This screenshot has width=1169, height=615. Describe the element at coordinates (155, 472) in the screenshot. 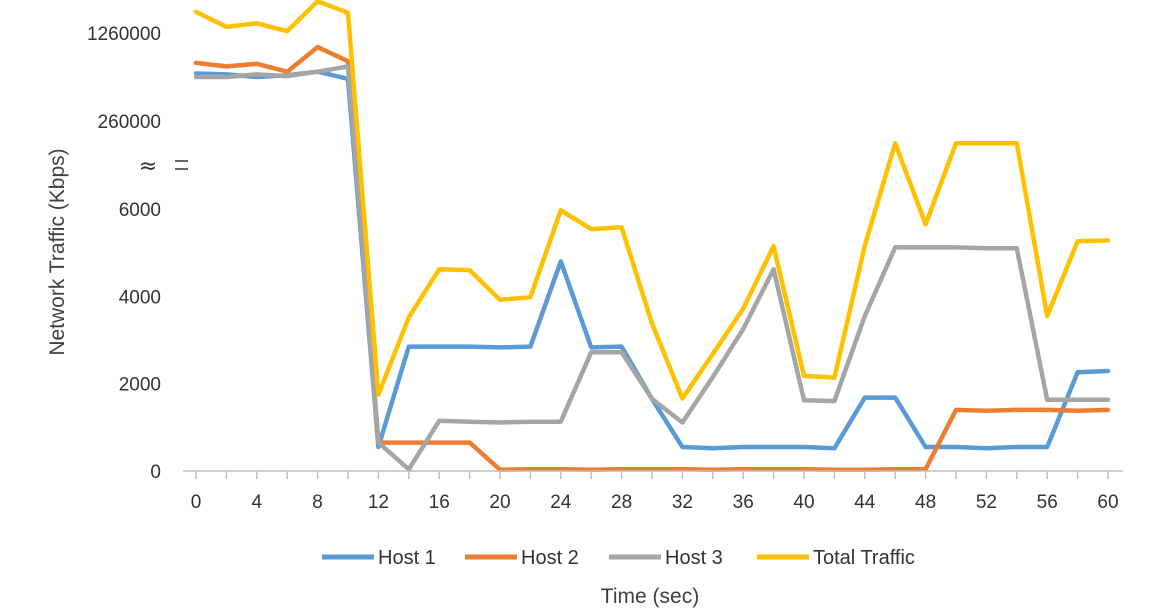

I see `y-tick-label: 0` at that location.